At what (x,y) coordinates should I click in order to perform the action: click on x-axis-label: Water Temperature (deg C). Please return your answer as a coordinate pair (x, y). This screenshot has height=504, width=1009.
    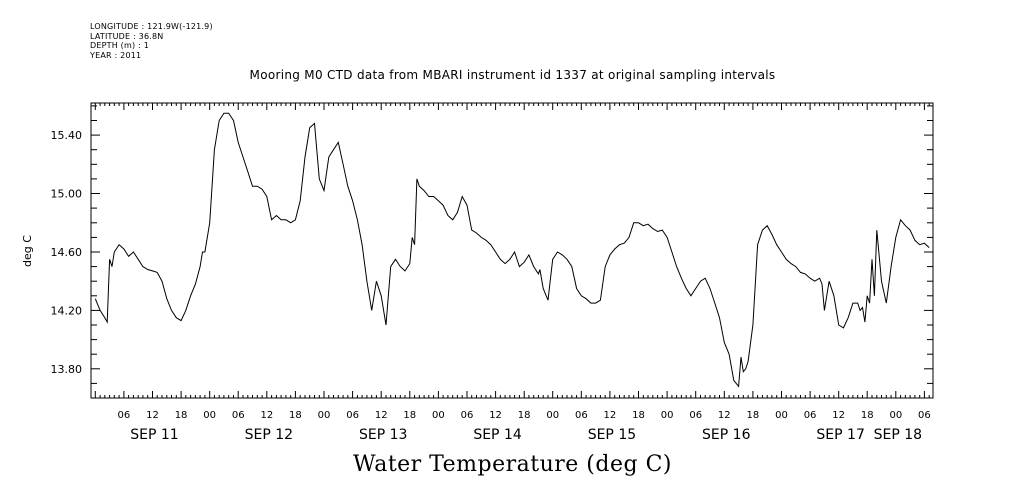
    Looking at the image, I should click on (504, 464).